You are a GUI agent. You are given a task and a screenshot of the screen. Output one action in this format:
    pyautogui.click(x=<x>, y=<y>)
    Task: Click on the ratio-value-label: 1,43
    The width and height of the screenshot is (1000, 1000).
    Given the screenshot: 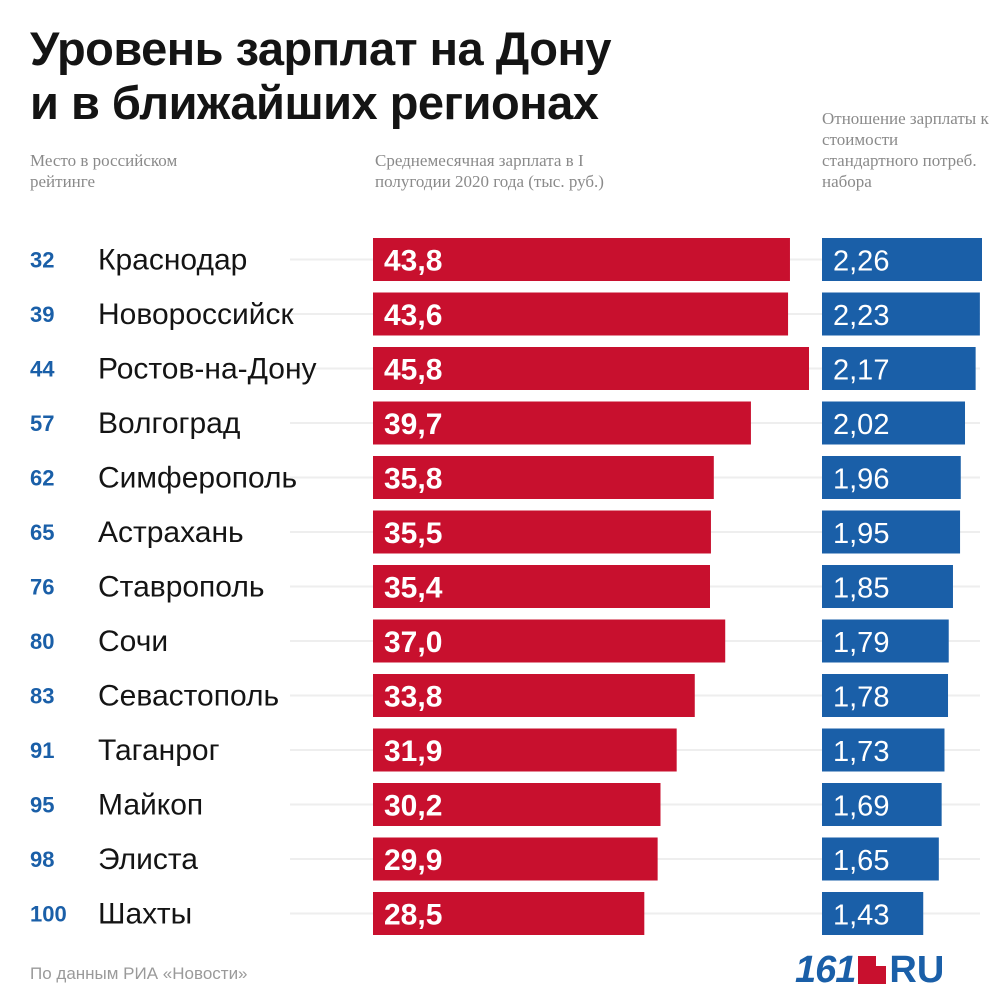 What is the action you would take?
    pyautogui.click(x=861, y=916)
    